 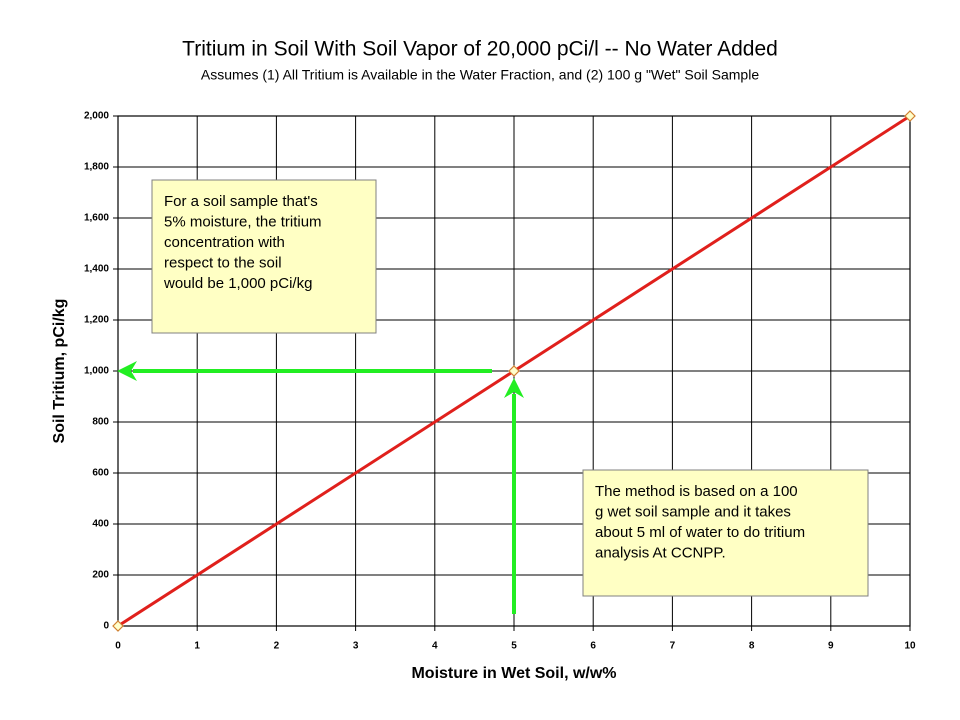 I want to click on y-tick-label: 1,000, so click(x=96, y=371).